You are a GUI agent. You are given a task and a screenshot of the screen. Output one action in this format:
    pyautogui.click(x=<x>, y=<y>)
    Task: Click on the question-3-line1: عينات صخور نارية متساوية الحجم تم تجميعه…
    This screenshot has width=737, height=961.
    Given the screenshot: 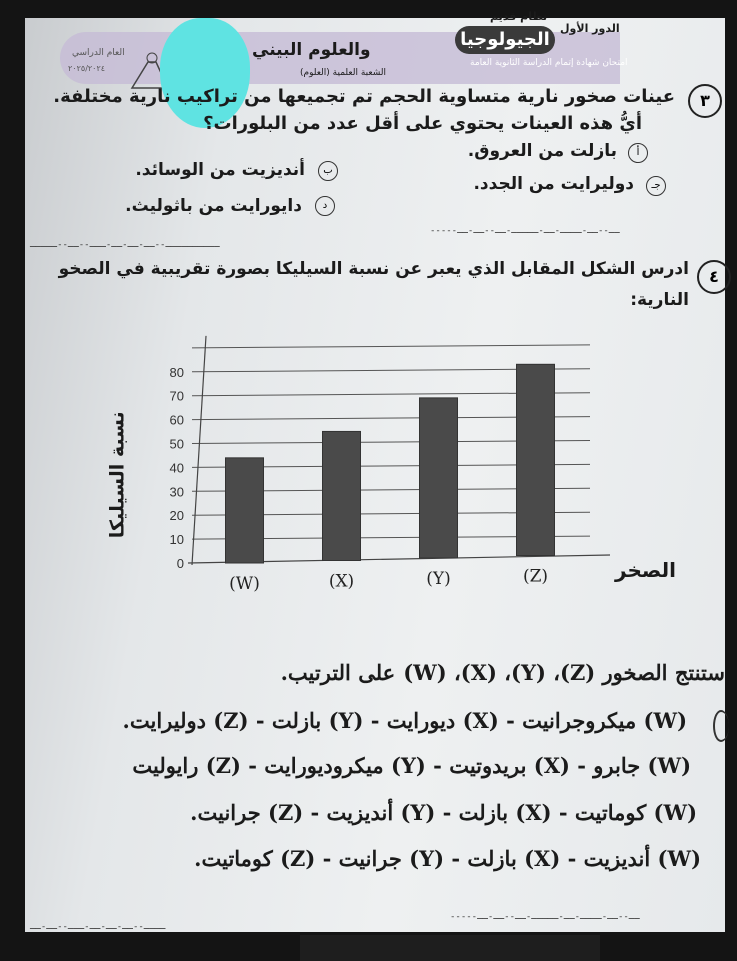 What is the action you would take?
    pyautogui.click(x=364, y=96)
    